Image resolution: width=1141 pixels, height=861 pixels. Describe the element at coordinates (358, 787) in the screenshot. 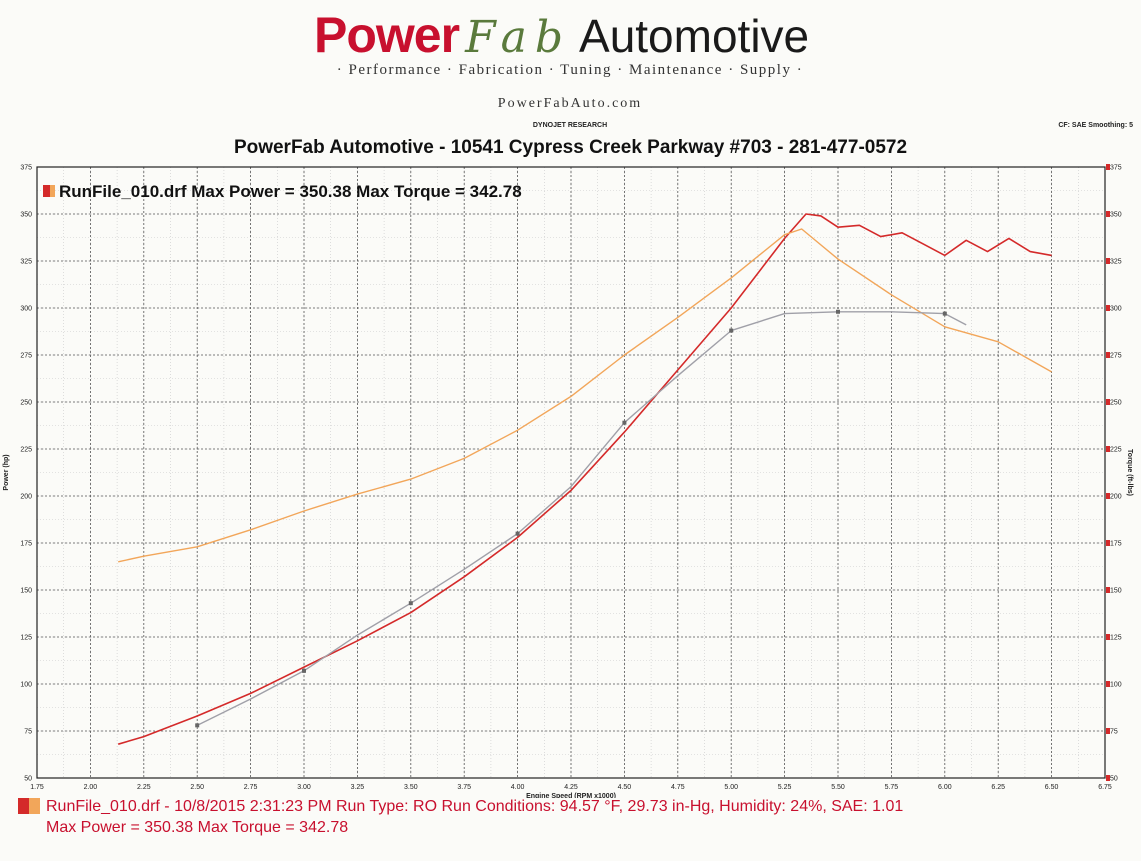

I see `x-tick-label: 3.25` at that location.